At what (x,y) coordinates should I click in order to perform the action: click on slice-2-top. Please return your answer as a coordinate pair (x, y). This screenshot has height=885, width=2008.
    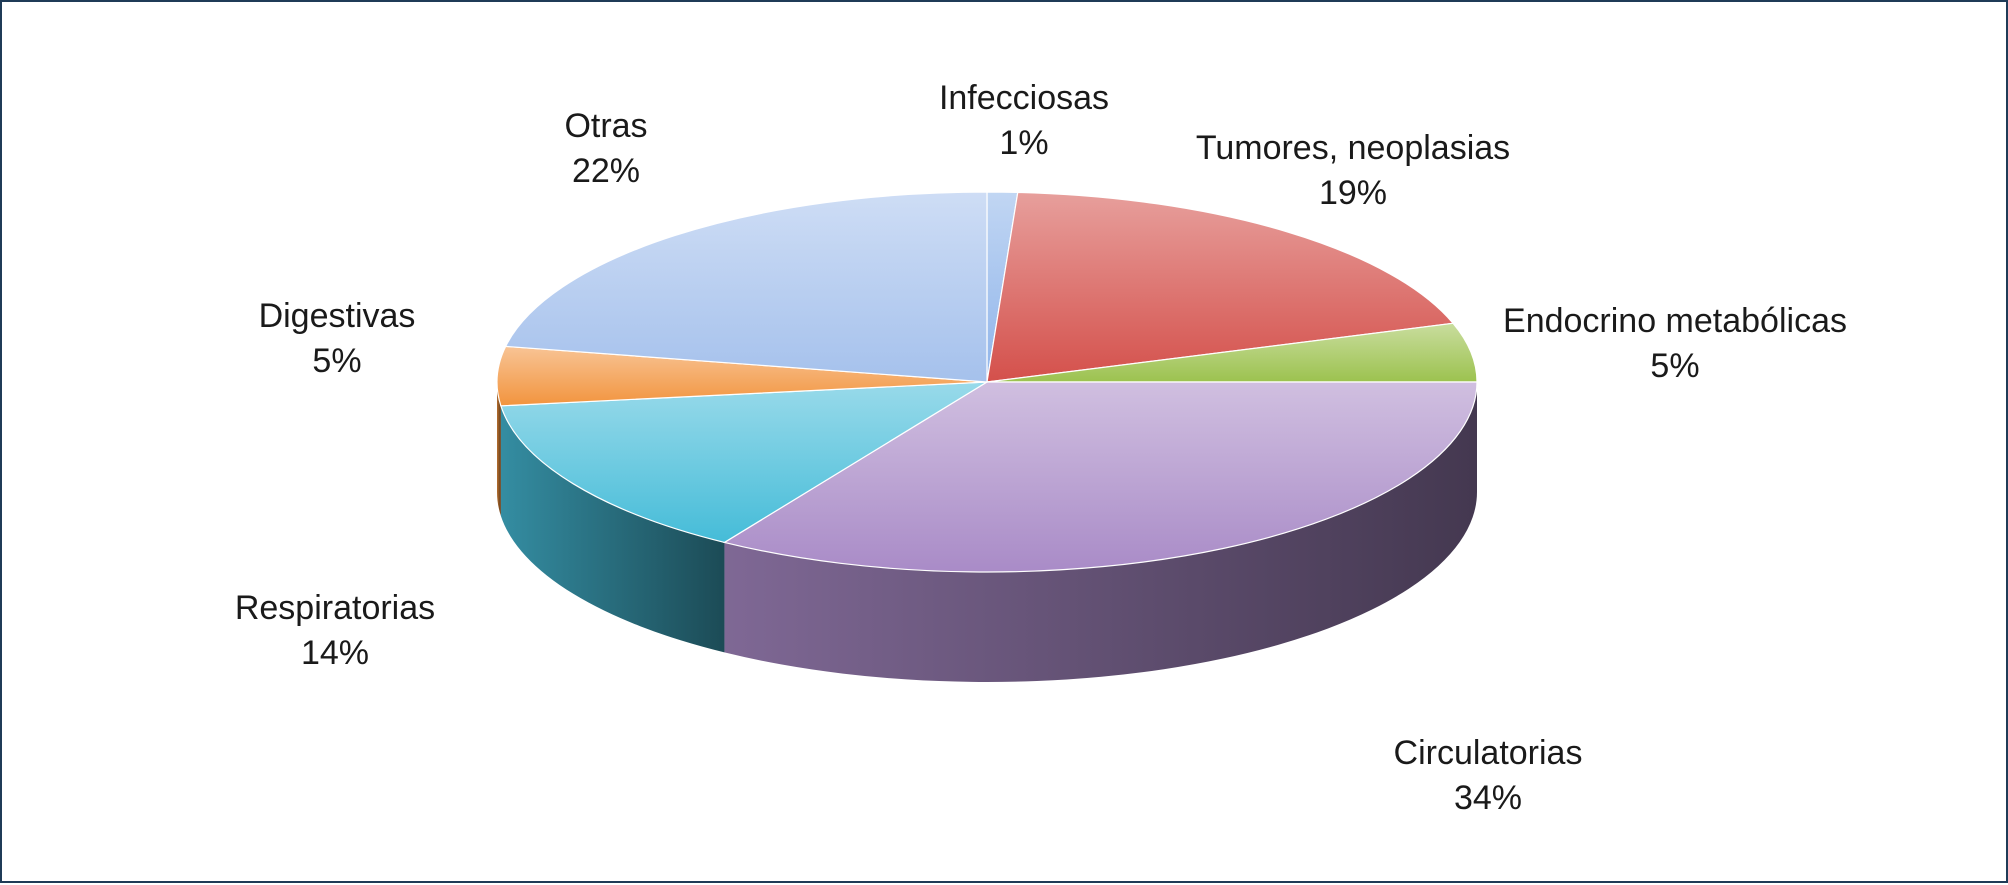
    Looking at the image, I should click on (1220, 287).